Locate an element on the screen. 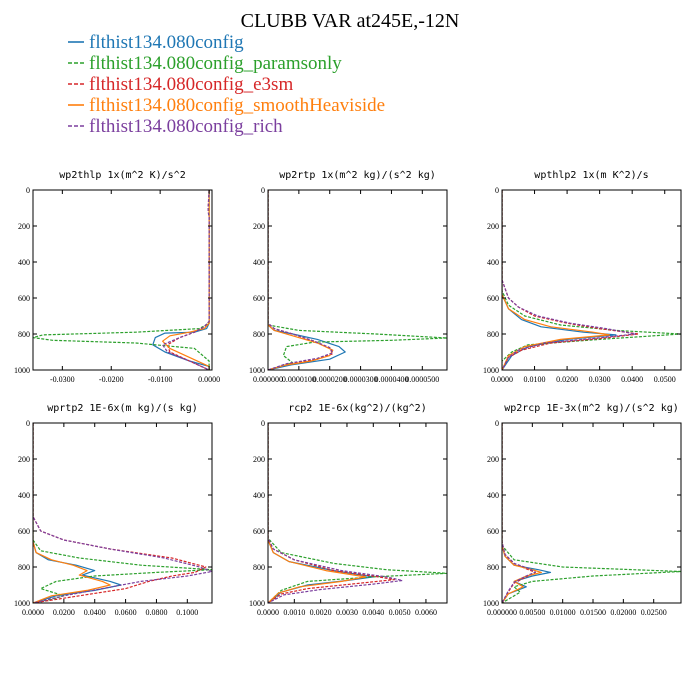  x-tick-label: 0.0050 is located at coordinates (400, 612).